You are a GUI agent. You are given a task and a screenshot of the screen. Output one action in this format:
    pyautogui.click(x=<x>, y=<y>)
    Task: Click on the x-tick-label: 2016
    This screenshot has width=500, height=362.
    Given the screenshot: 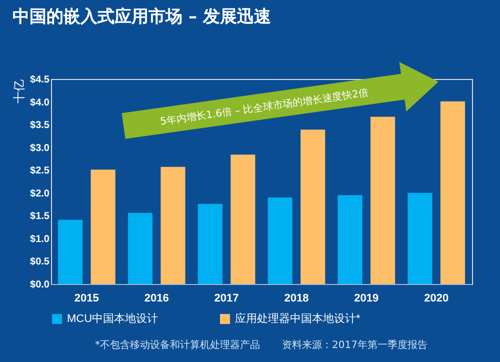 What is the action you would take?
    pyautogui.click(x=156, y=298)
    